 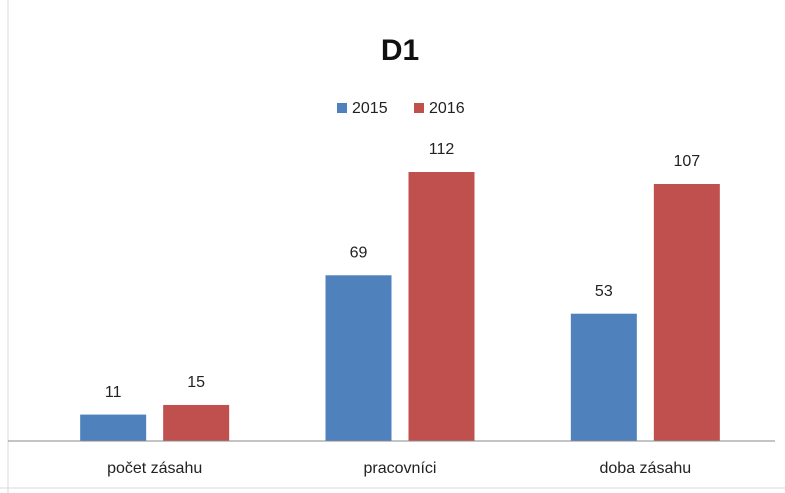 I want to click on data-label: 69, so click(x=359, y=252).